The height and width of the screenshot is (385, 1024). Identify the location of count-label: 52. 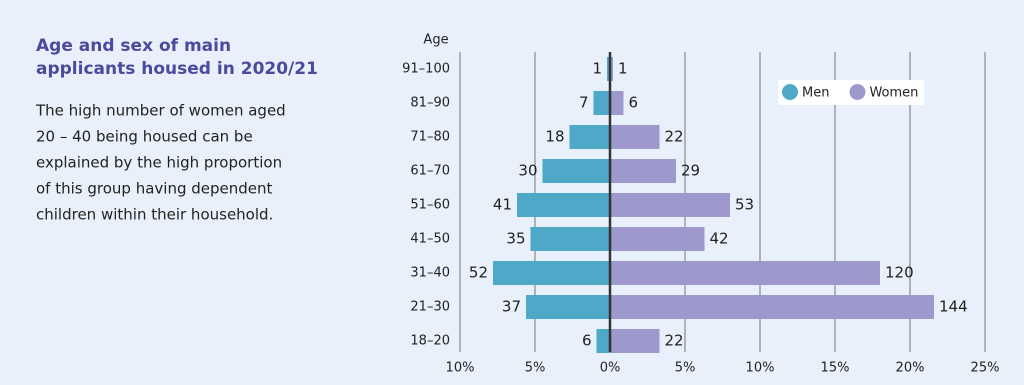
(478, 273).